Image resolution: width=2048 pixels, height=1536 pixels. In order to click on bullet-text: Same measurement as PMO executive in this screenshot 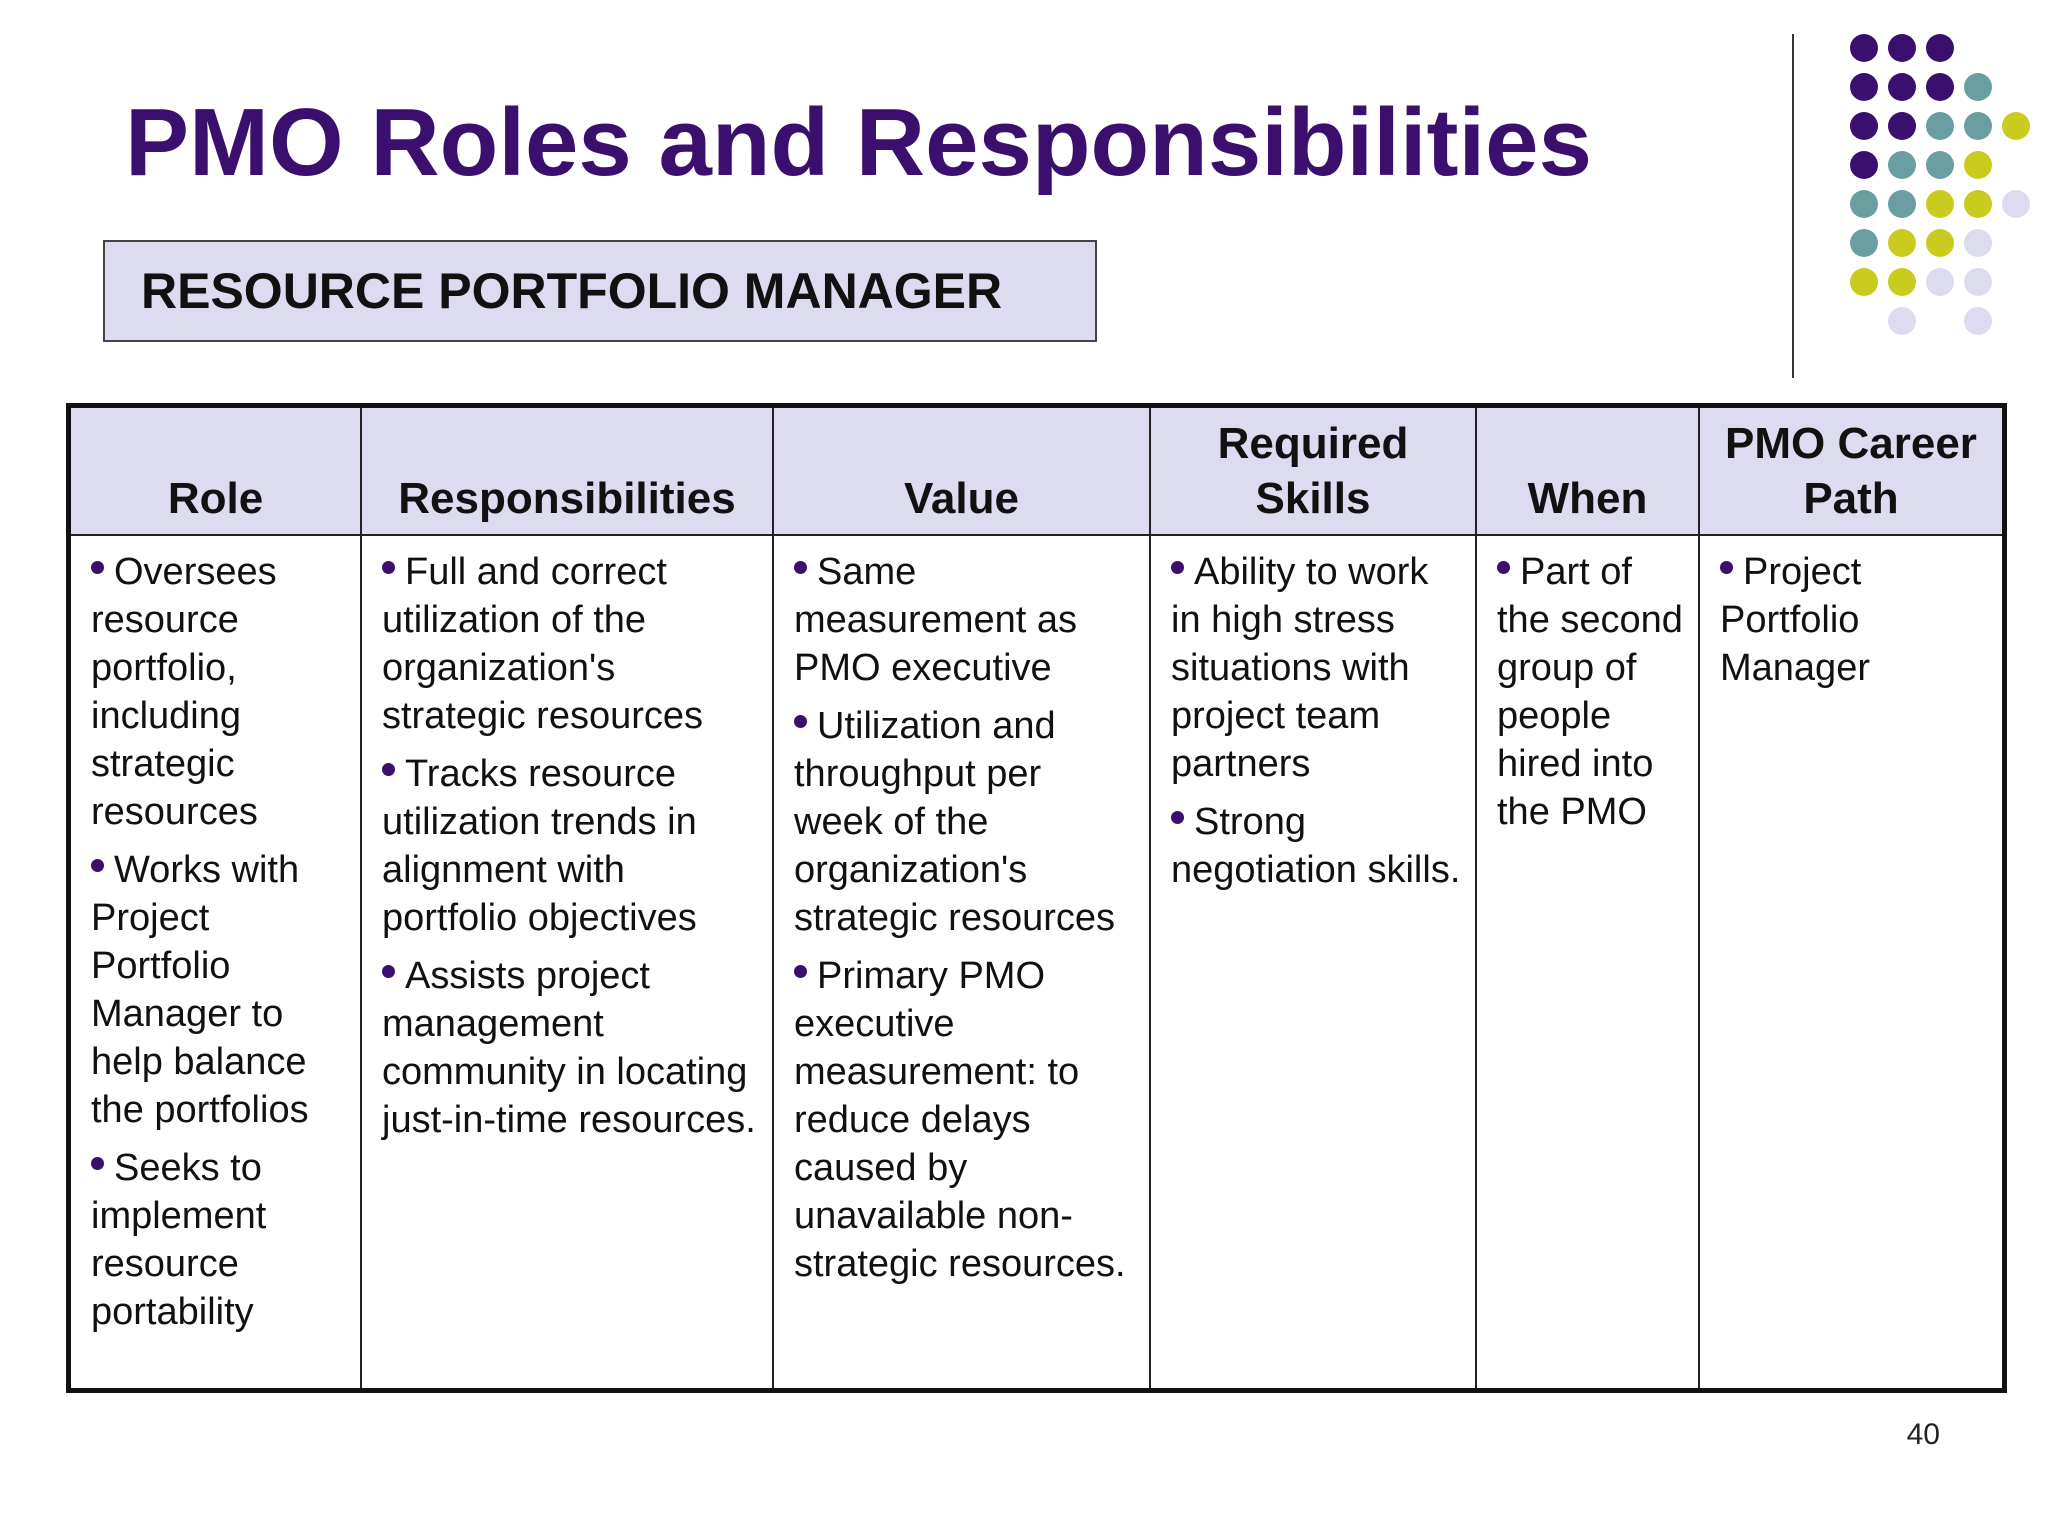, I will do `click(936, 620)`.